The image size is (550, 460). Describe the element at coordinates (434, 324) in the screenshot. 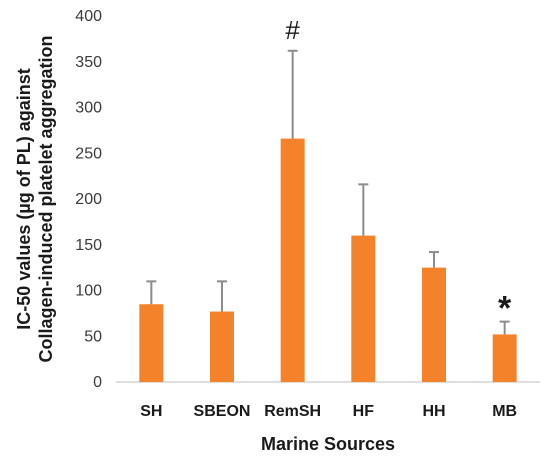

I see `bar-hh` at that location.